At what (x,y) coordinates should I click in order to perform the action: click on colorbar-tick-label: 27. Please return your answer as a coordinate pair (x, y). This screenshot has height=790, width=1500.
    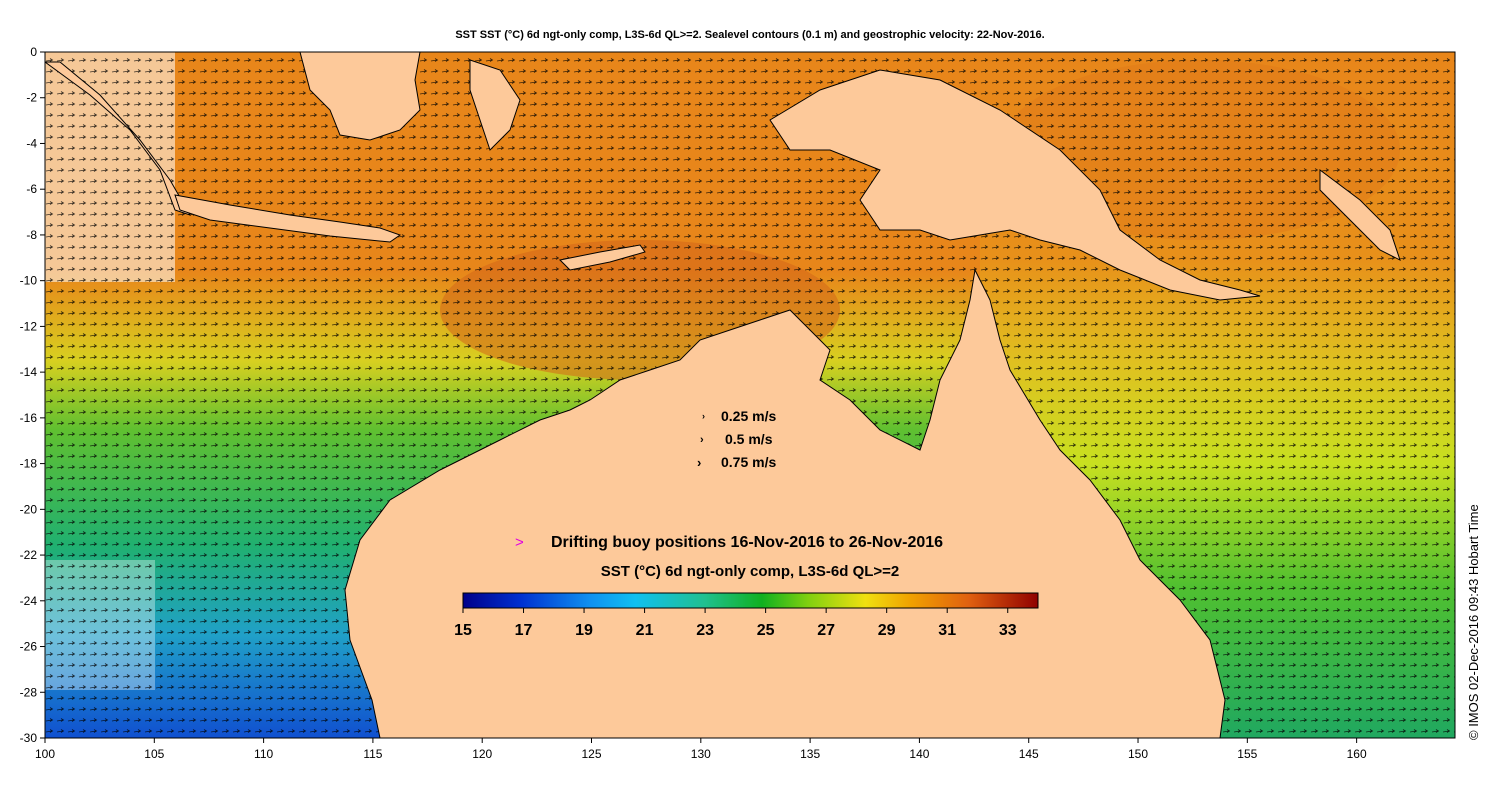
    Looking at the image, I should click on (826, 630).